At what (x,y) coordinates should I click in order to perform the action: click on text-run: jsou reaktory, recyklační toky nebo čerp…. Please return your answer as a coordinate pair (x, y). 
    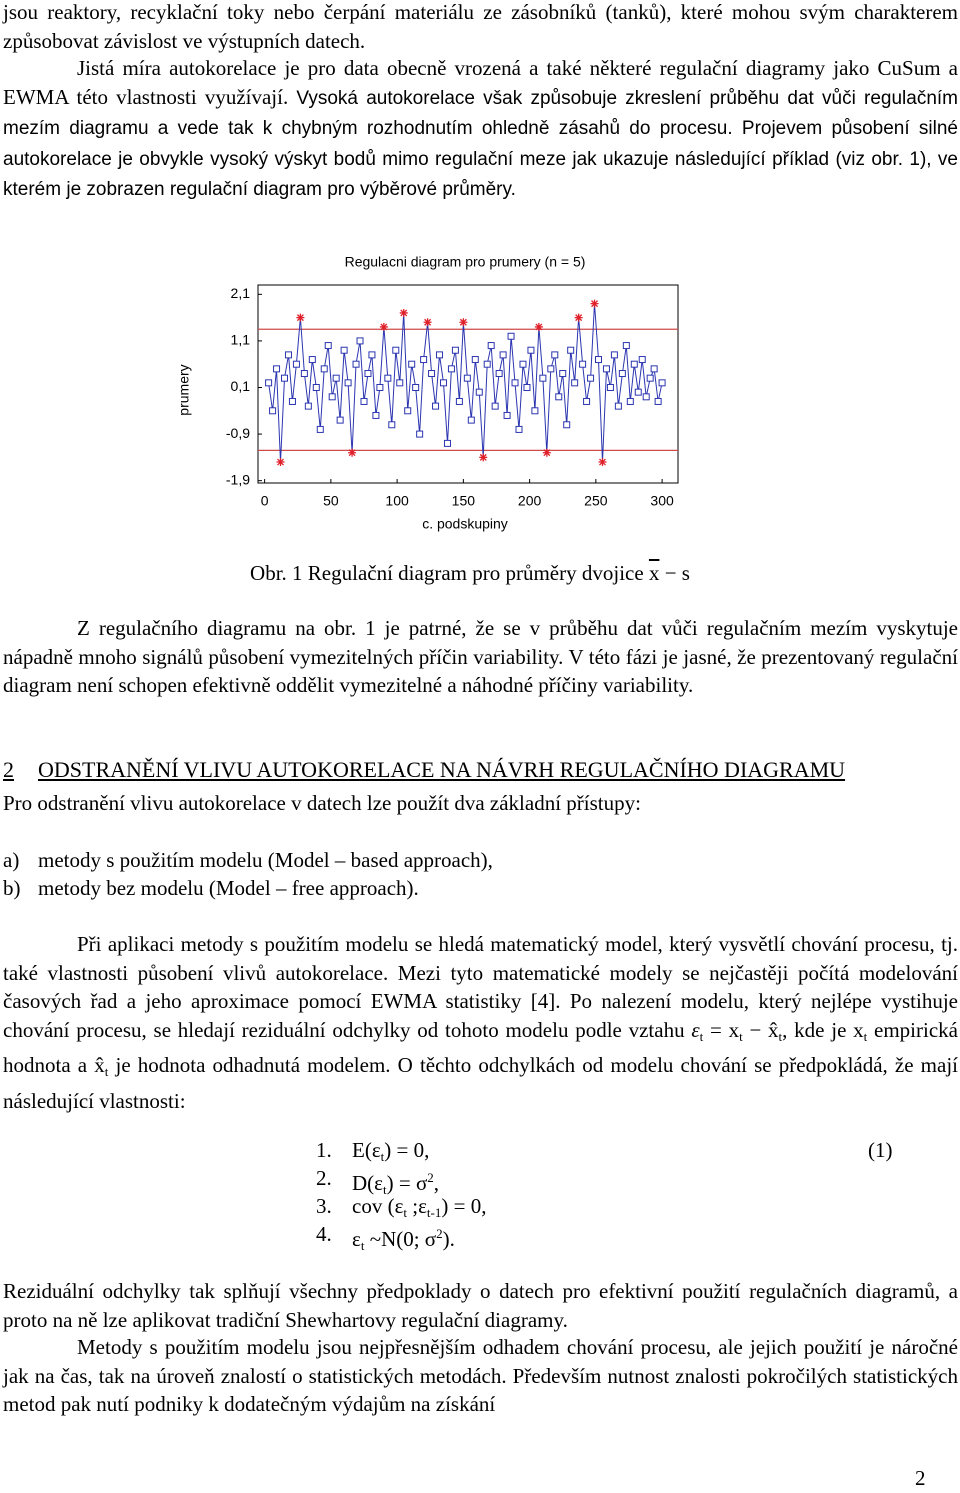
    Looking at the image, I should click on (480, 26).